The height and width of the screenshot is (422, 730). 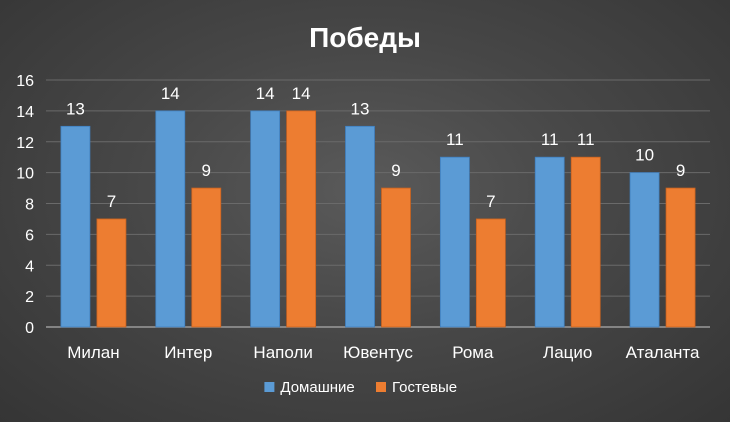 I want to click on y-tick-label: 12, so click(x=25, y=143).